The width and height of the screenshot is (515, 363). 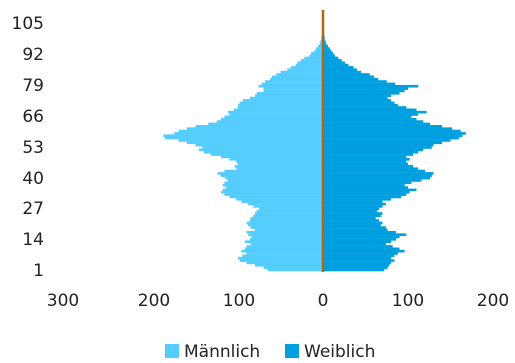 I want to click on legend-item-male: Männlich, so click(x=212, y=352).